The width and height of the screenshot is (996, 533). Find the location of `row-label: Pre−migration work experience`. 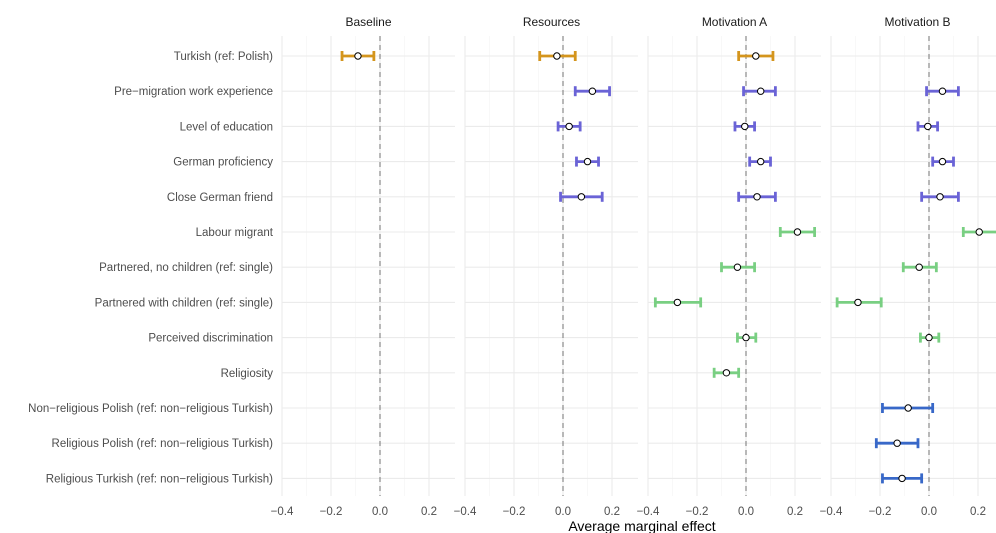

row-label: Pre−migration work experience is located at coordinates (193, 92).